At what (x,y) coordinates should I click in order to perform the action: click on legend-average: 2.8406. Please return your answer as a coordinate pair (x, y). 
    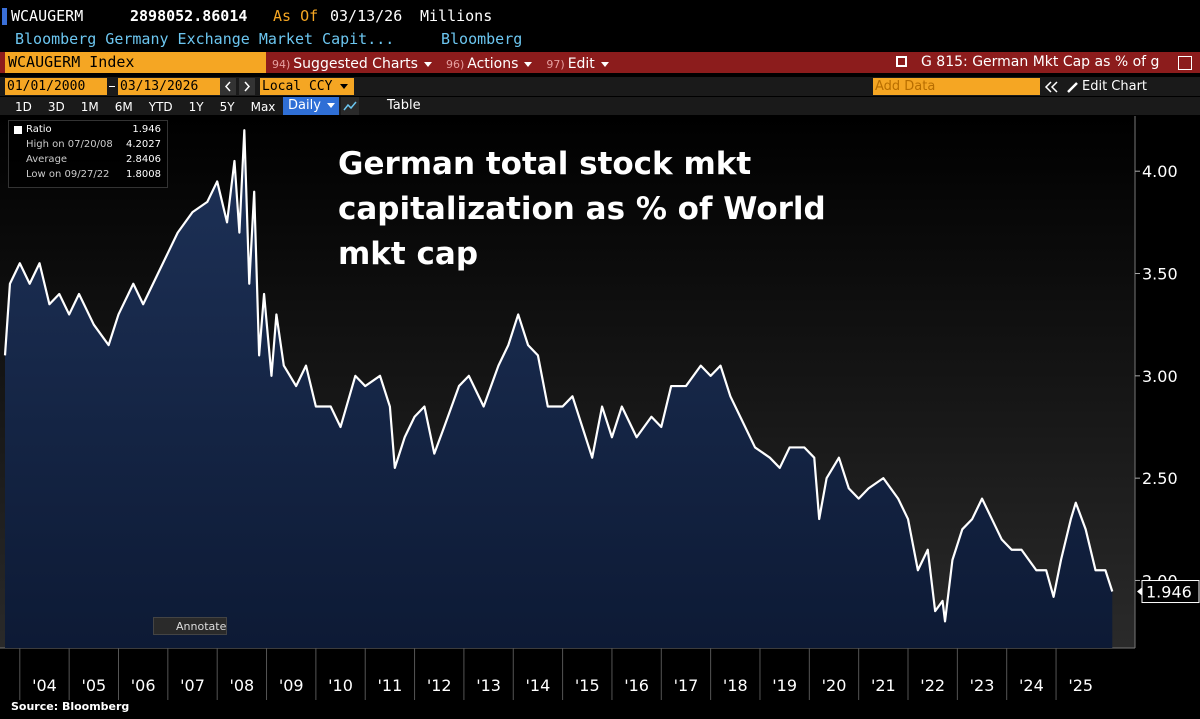
    Looking at the image, I should click on (143, 159).